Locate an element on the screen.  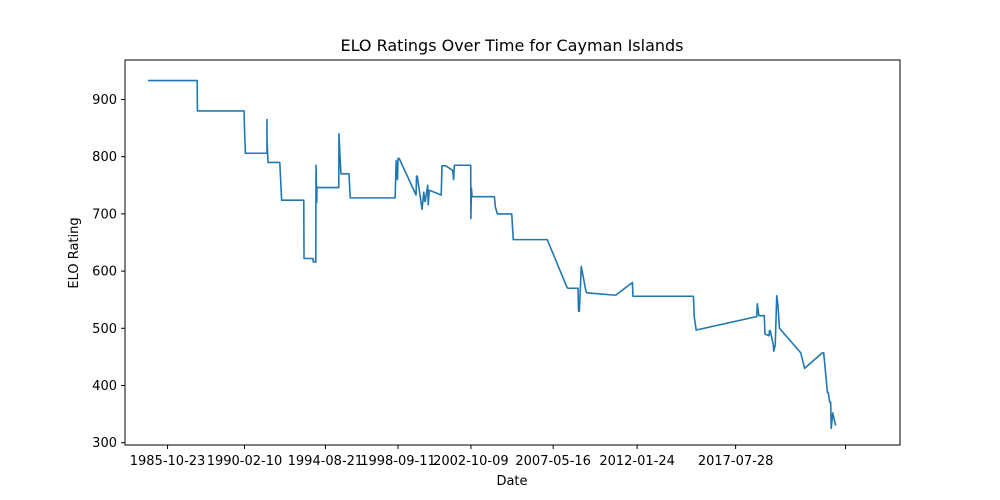
x-tick-label: 2012-01-24 is located at coordinates (637, 461).